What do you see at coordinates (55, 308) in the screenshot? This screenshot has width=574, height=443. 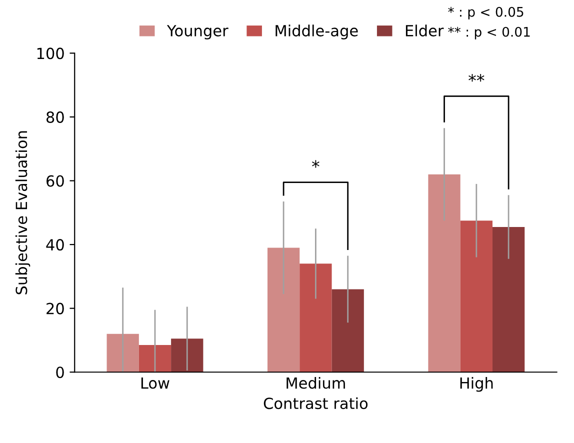 I see `y-tick-label: 20` at bounding box center [55, 308].